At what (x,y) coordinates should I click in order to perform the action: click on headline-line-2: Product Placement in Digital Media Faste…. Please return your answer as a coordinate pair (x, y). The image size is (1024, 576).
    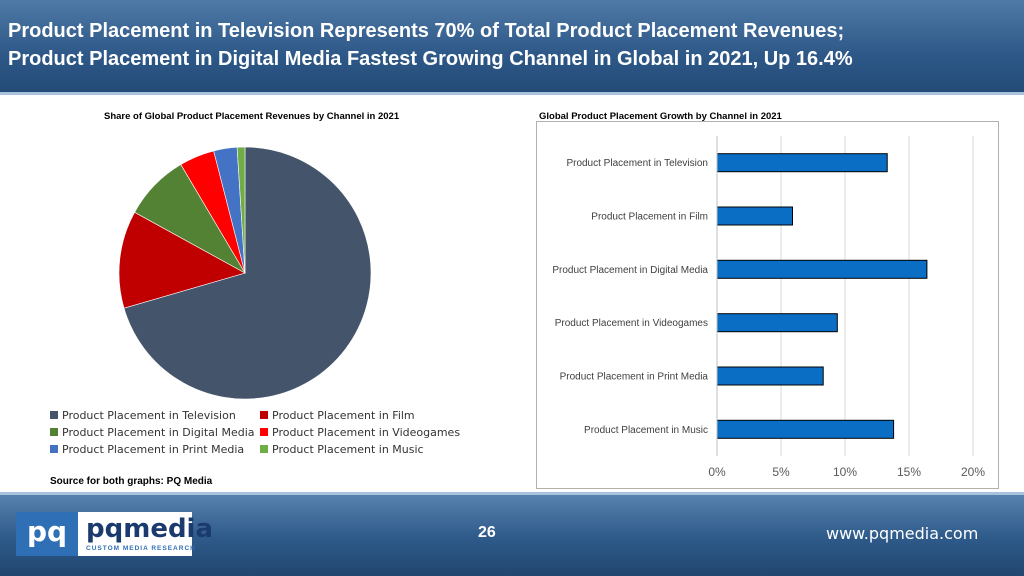
    Looking at the image, I should click on (430, 59).